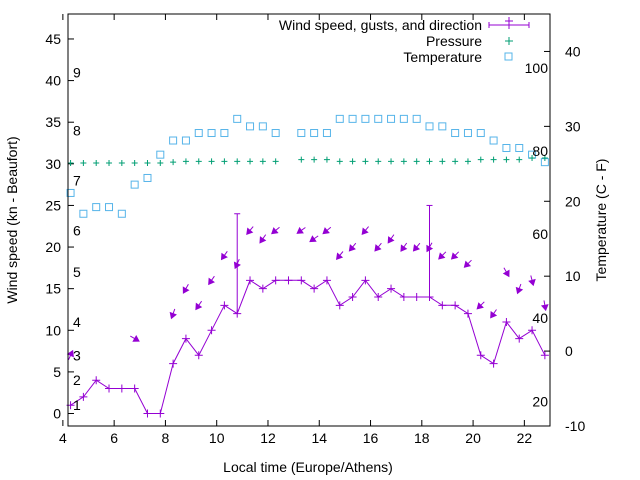  What do you see at coordinates (77, 405) in the screenshot?
I see `beaufort-label: 1` at bounding box center [77, 405].